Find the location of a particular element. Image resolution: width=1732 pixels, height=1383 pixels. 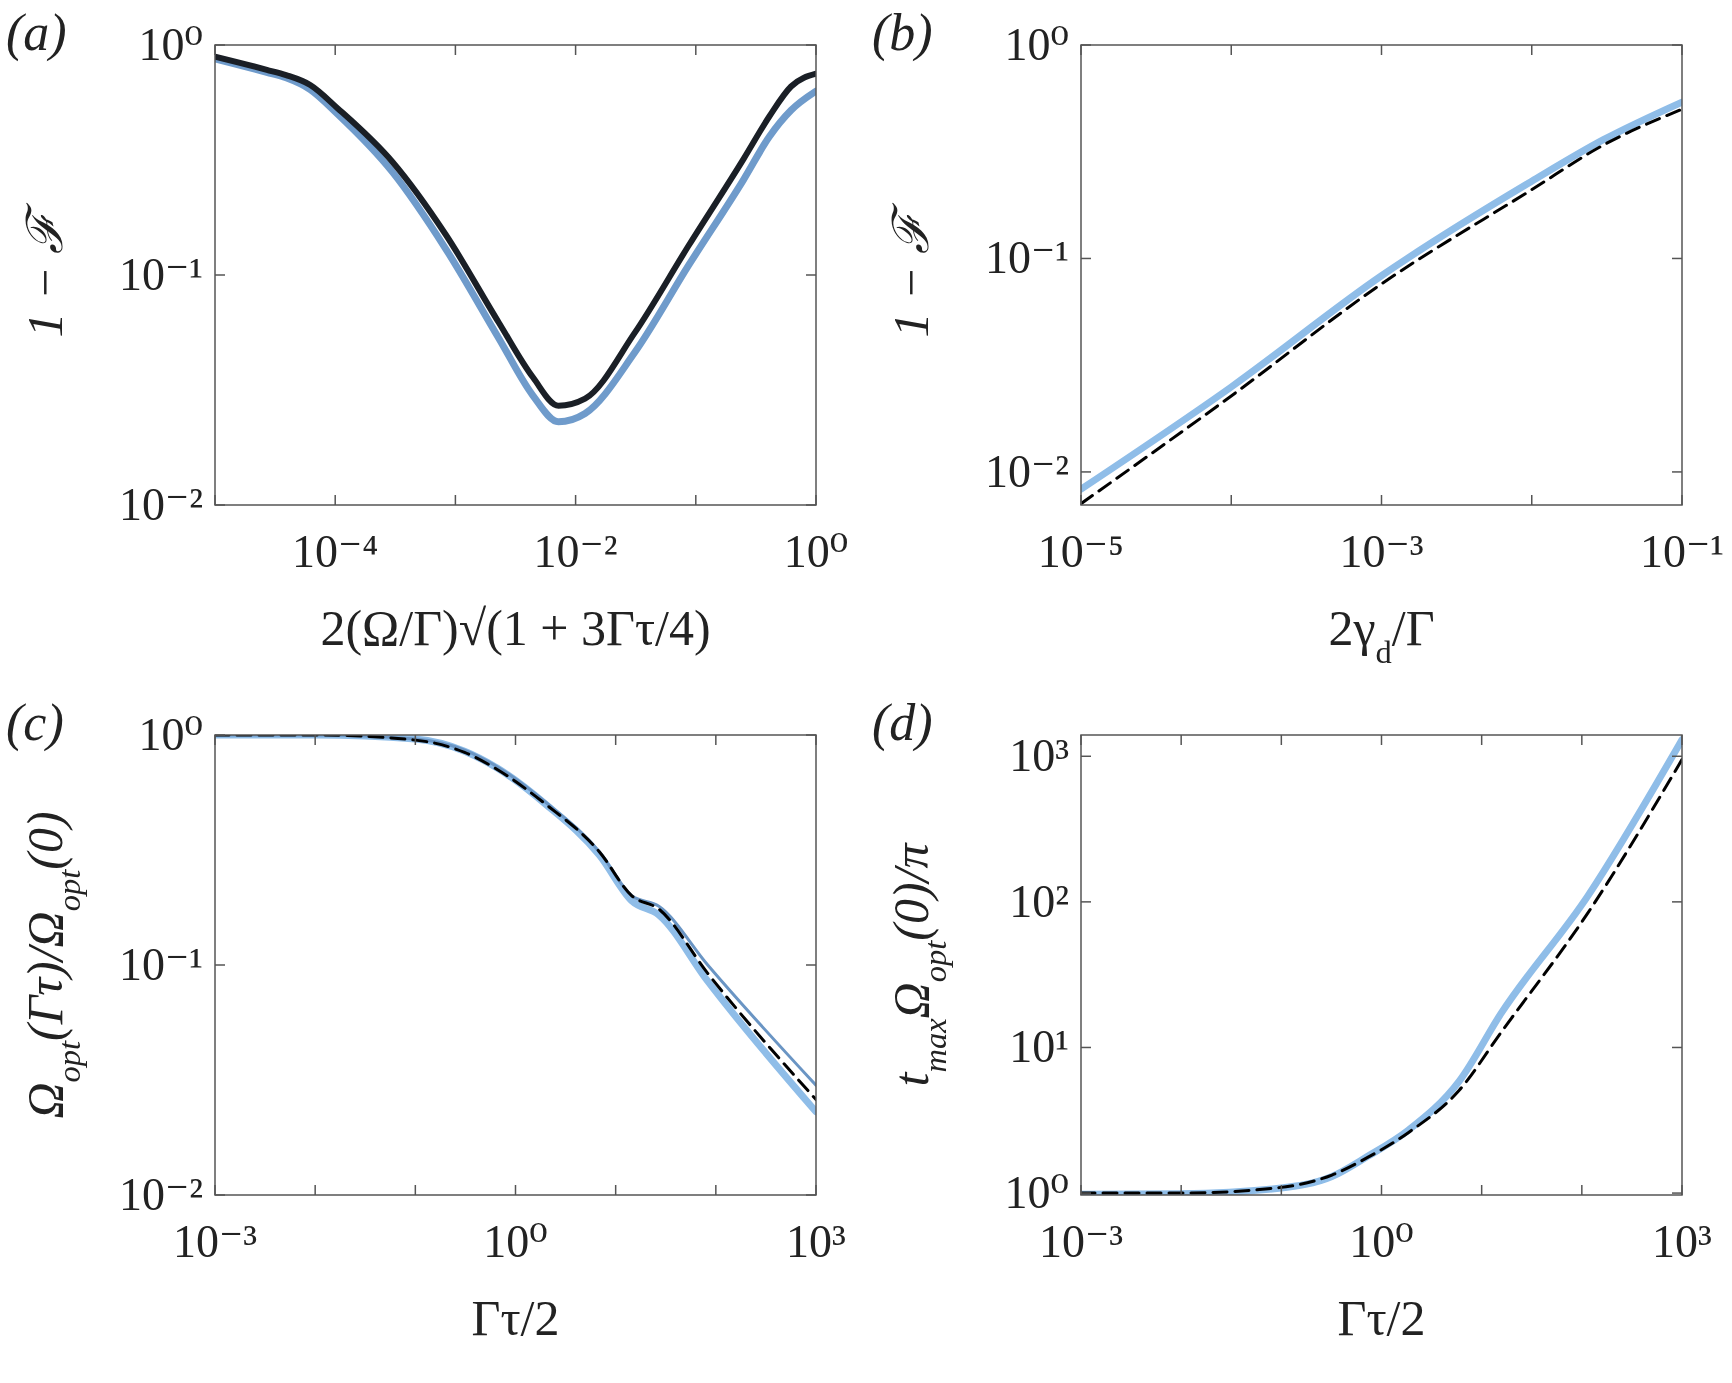

x-tick-label: 10⁻¹ is located at coordinates (1682, 551).